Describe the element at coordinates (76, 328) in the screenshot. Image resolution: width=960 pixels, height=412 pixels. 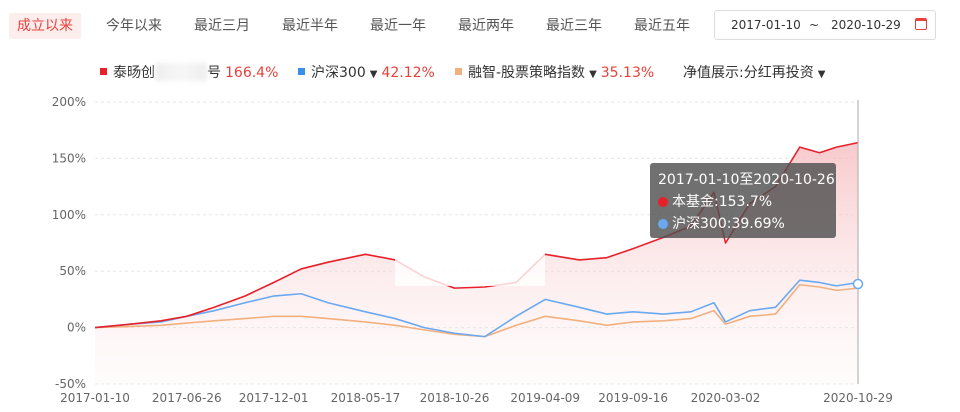
I see `y-tick-label: 0%` at that location.